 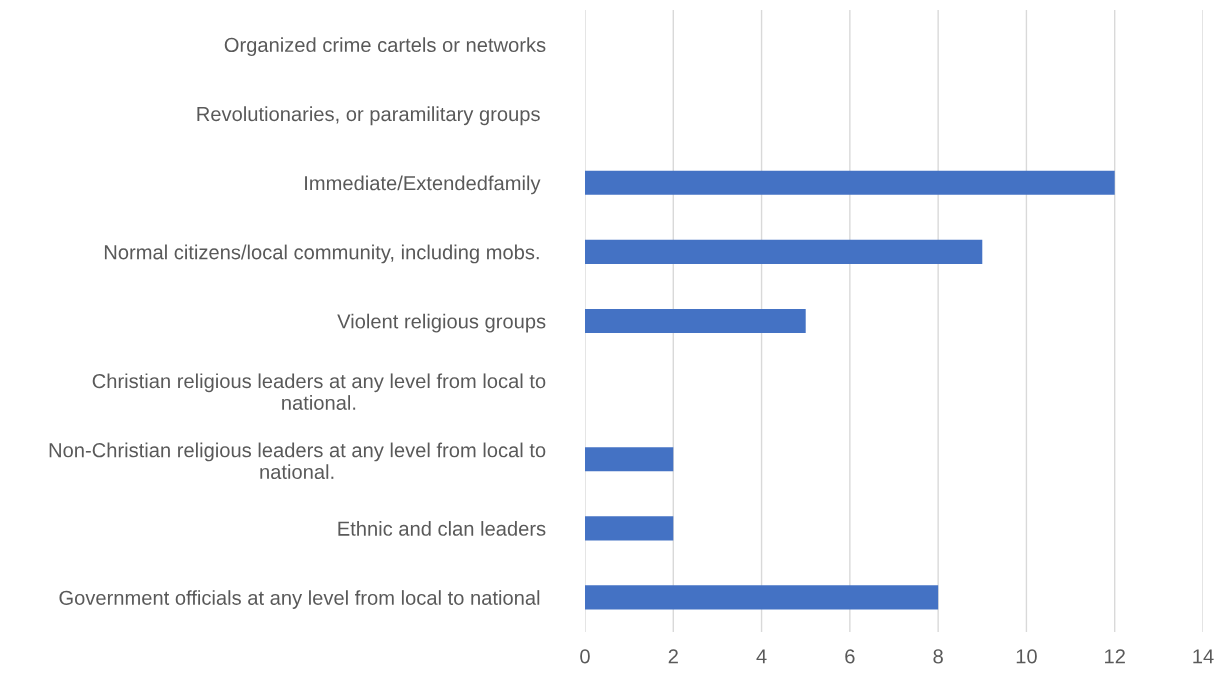 What do you see at coordinates (297, 461) in the screenshot?
I see `y-tick-label: Non-Christian religious leaders at any level from local to national.` at bounding box center [297, 461].